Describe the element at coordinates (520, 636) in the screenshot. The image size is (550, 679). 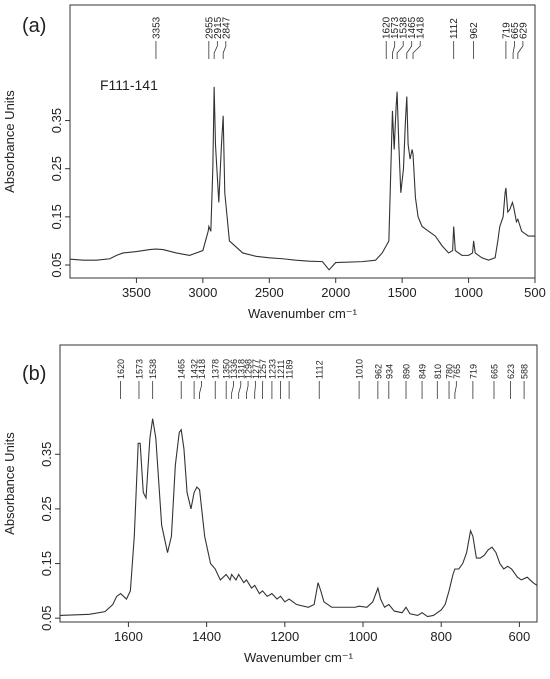
I see `x-tick-label: 600` at that location.